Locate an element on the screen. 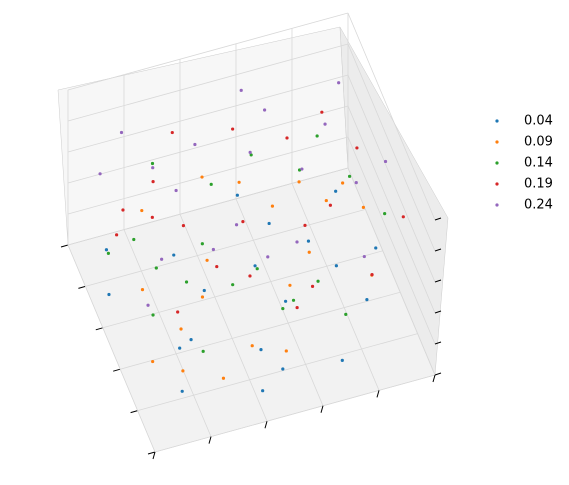 This screenshot has width=569, height=485. legend-label: 0.24 is located at coordinates (538, 205).